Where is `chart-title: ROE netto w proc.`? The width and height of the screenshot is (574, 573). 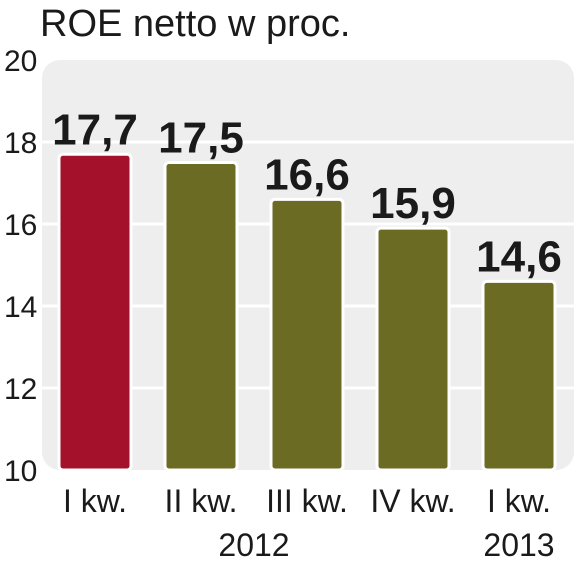
chart-title: ROE netto w proc. is located at coordinates (195, 24).